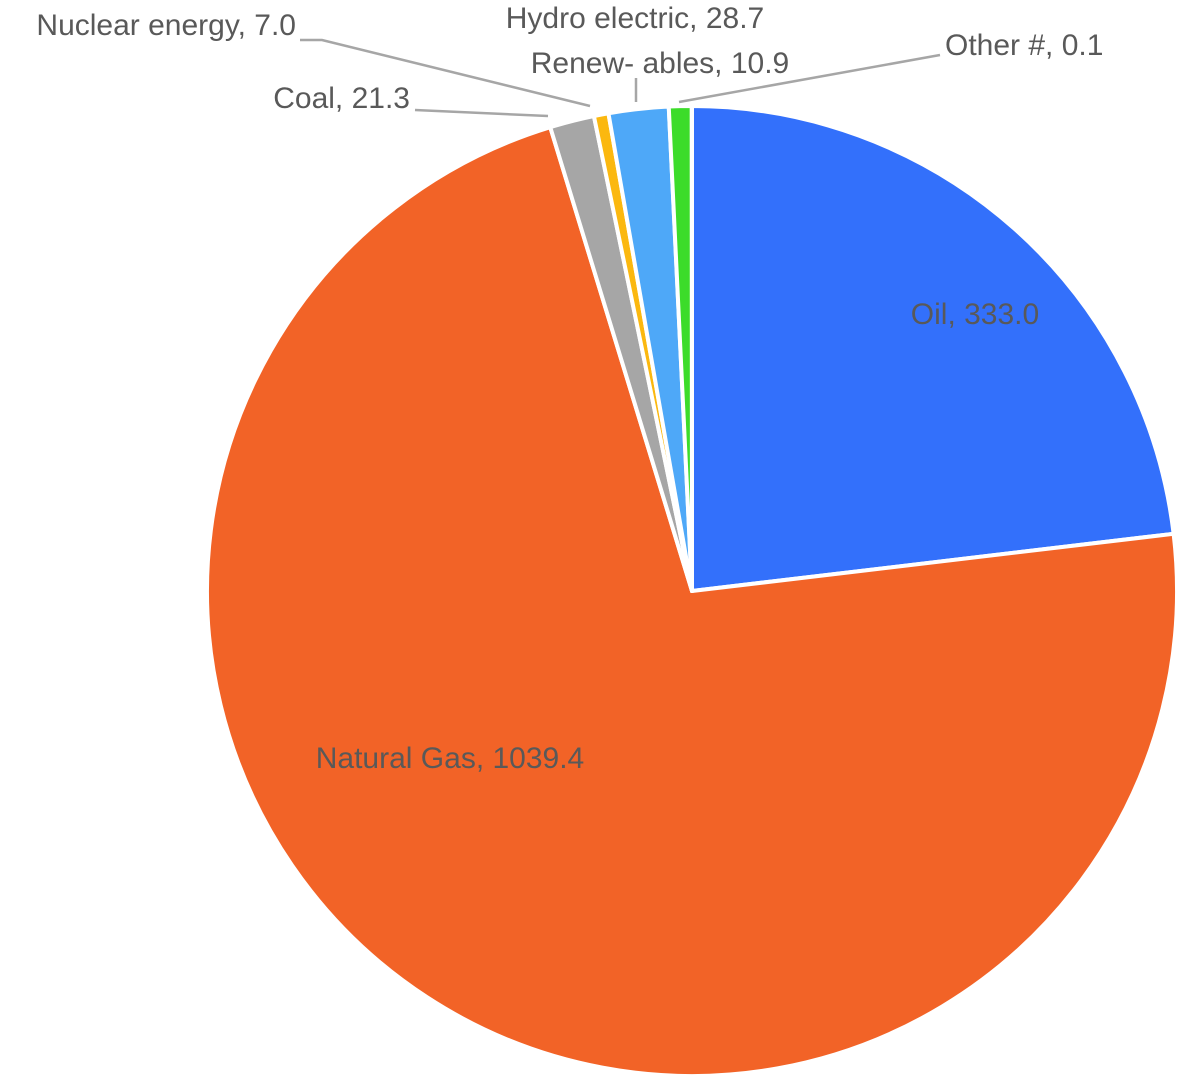 This screenshot has height=1083, width=1188. I want to click on data-label: Coal, 21.3, so click(341, 98).